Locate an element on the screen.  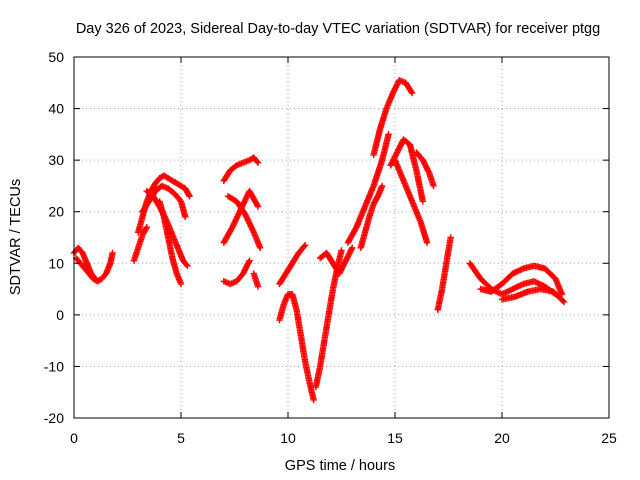
y-tick-label: 40 is located at coordinates (56, 109).